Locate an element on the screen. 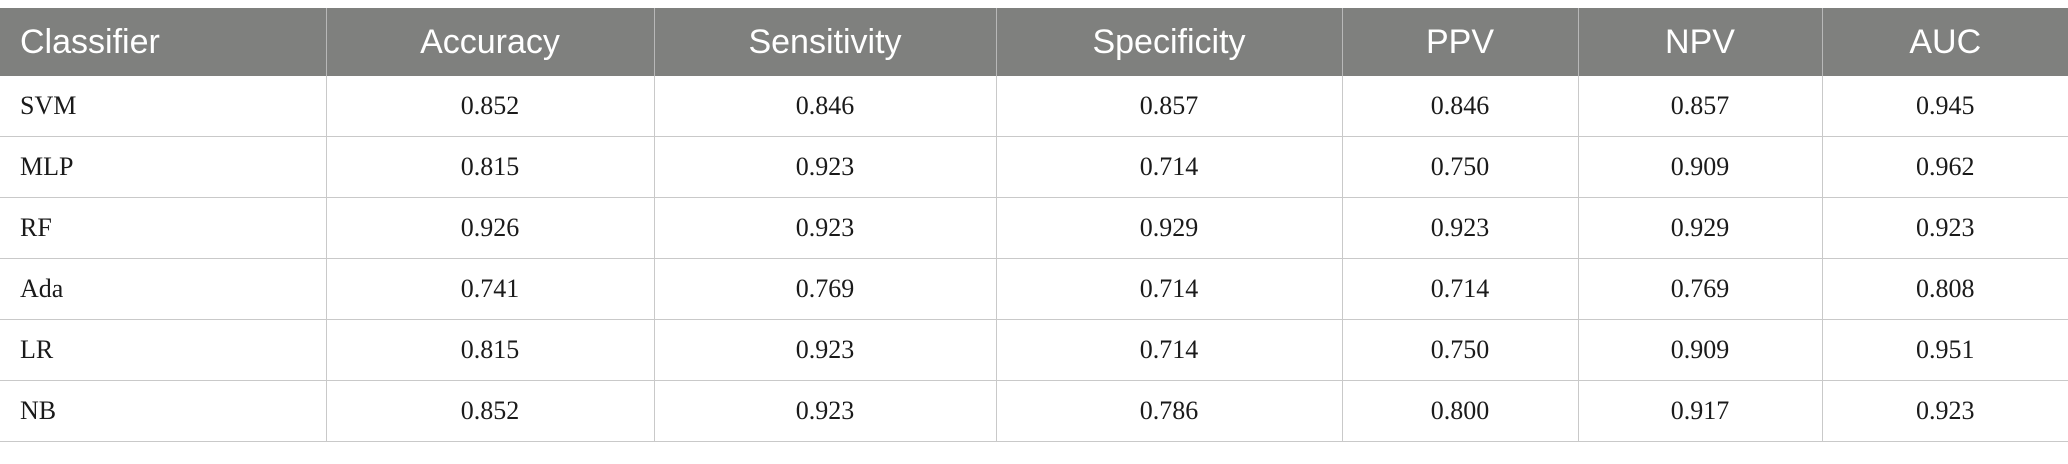 This screenshot has height=464, width=2068. table-row: LR 0.815 0.923 0.714 0.750 0.909 0.951 is located at coordinates (1034, 350).